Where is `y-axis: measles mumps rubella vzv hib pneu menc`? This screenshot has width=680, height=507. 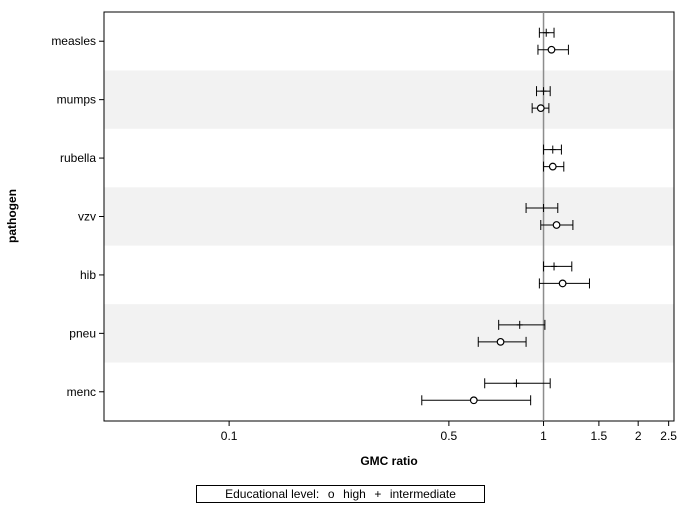 y-axis: measles mumps rubella vzv hib pneu menc is located at coordinates (77, 216).